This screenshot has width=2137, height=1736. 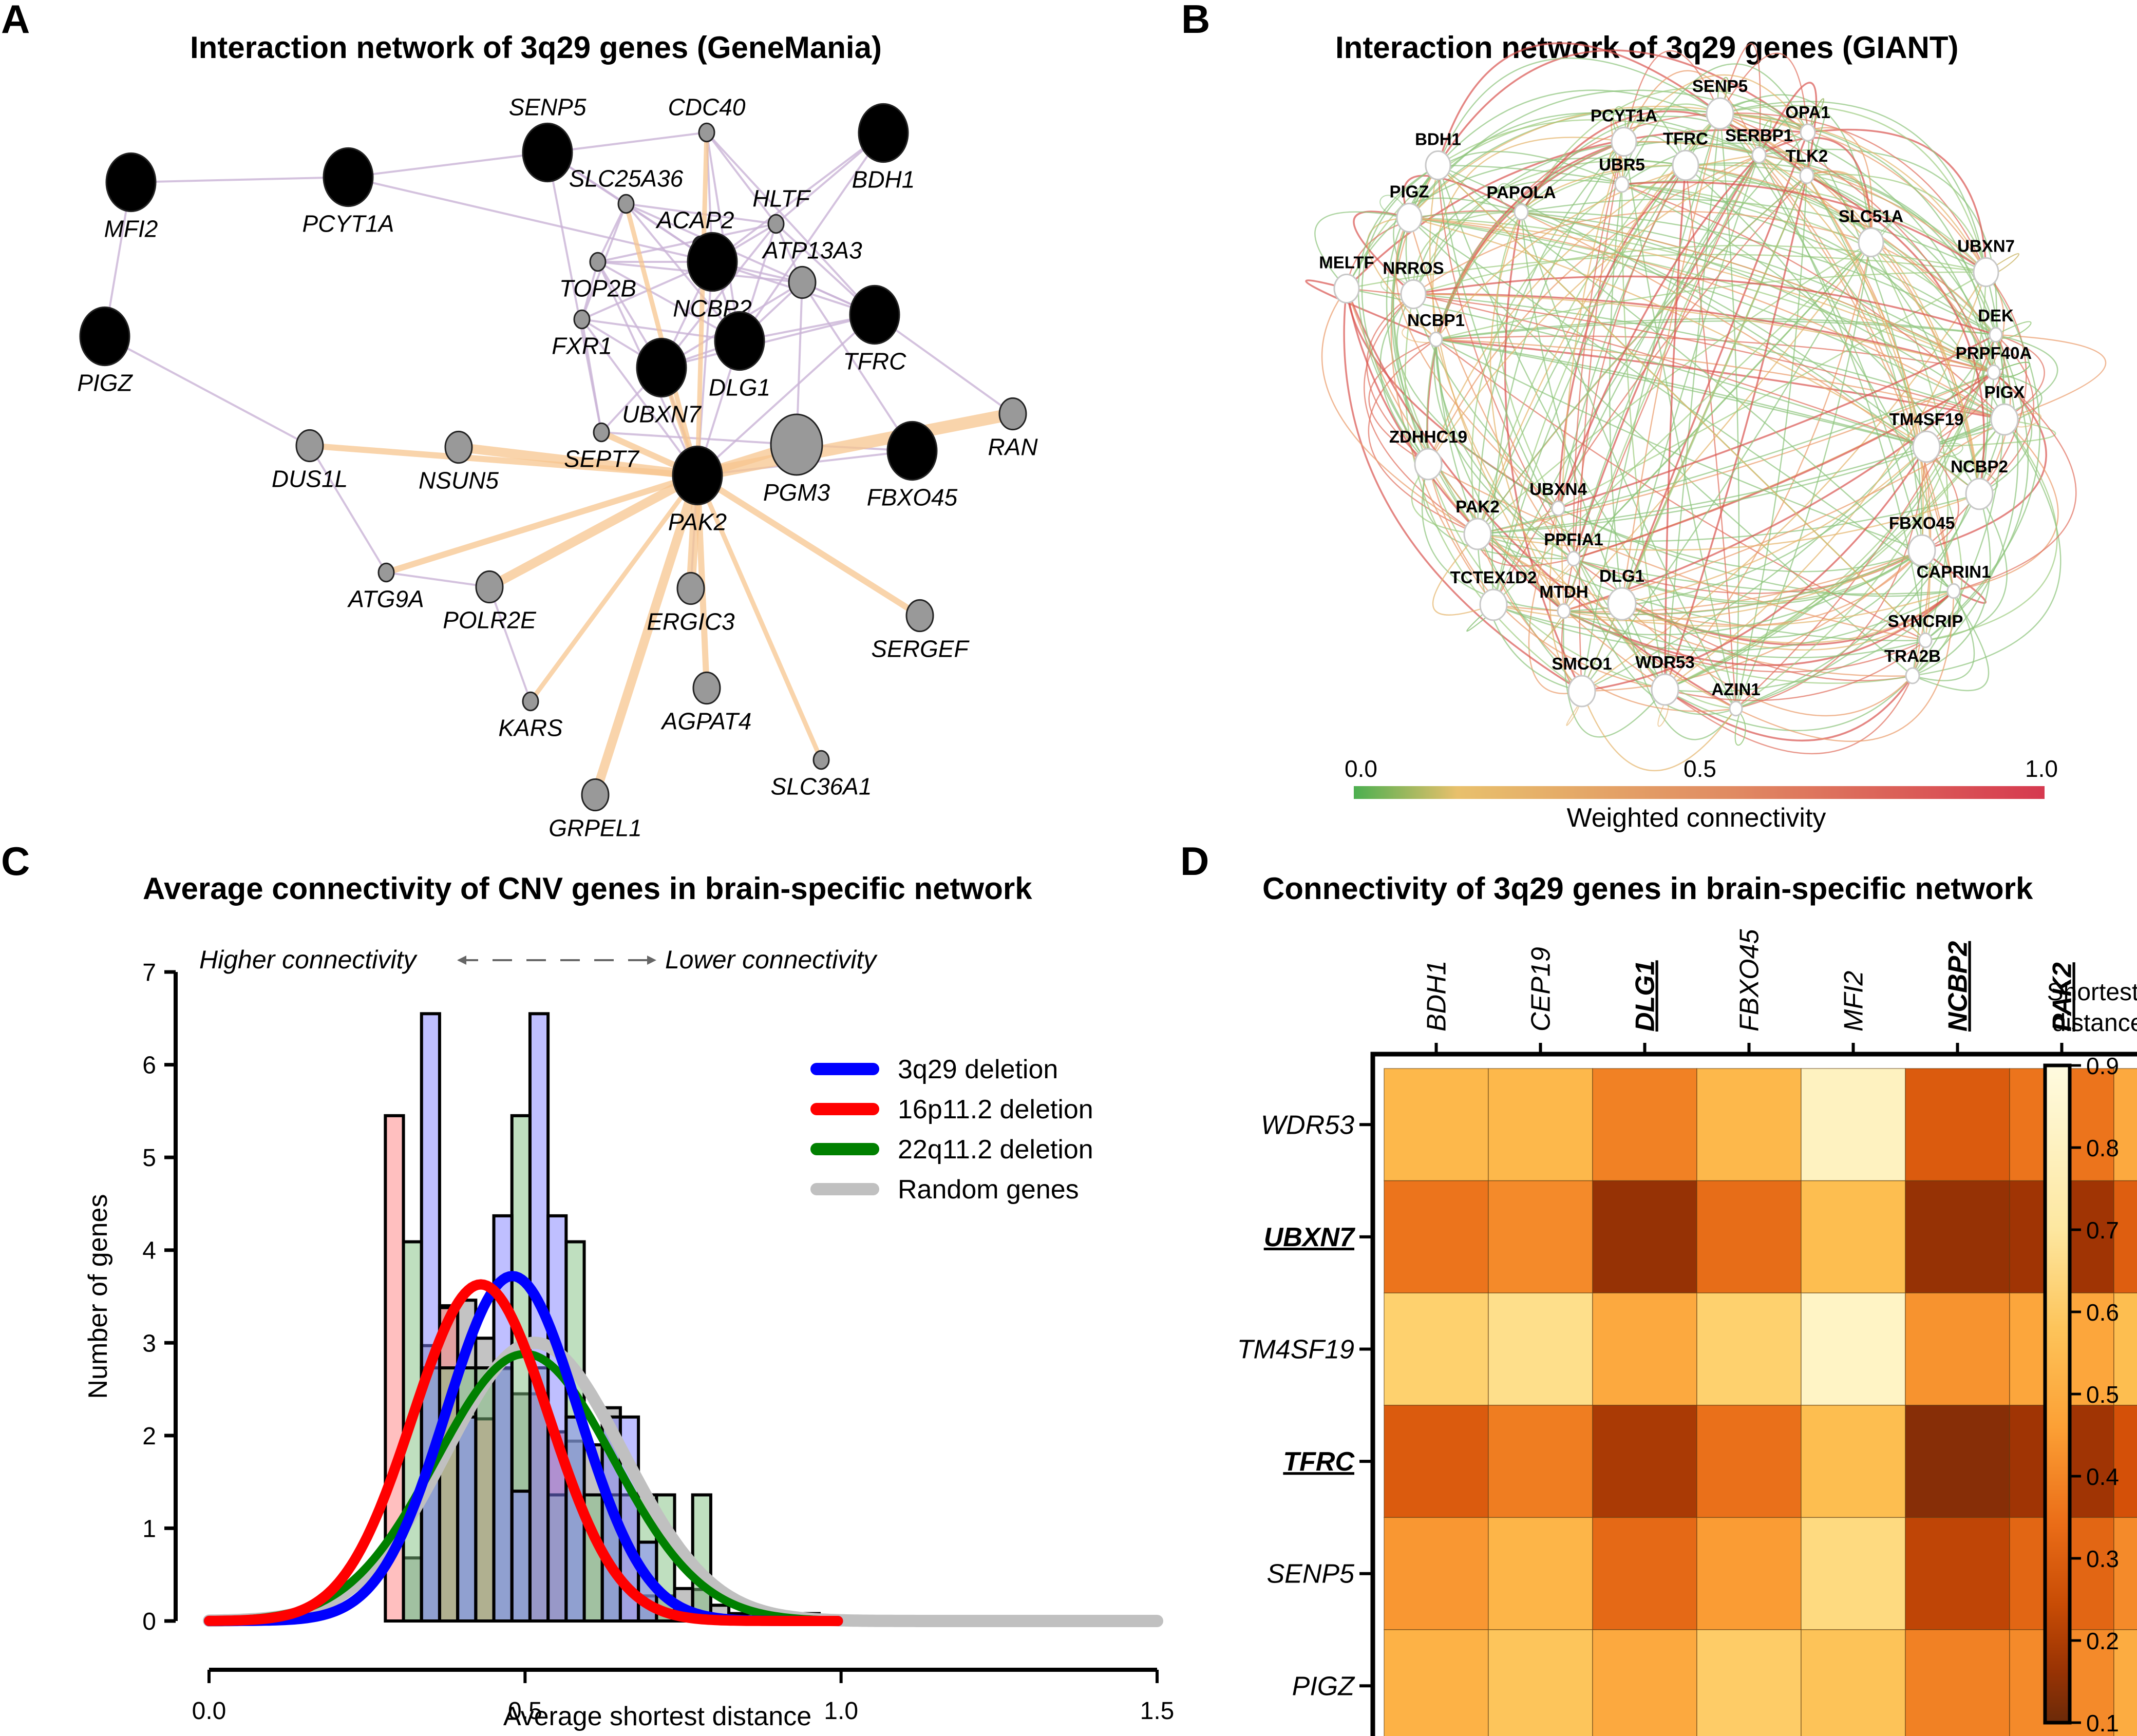 I want to click on gene-label: DUS1L, so click(x=310, y=479).